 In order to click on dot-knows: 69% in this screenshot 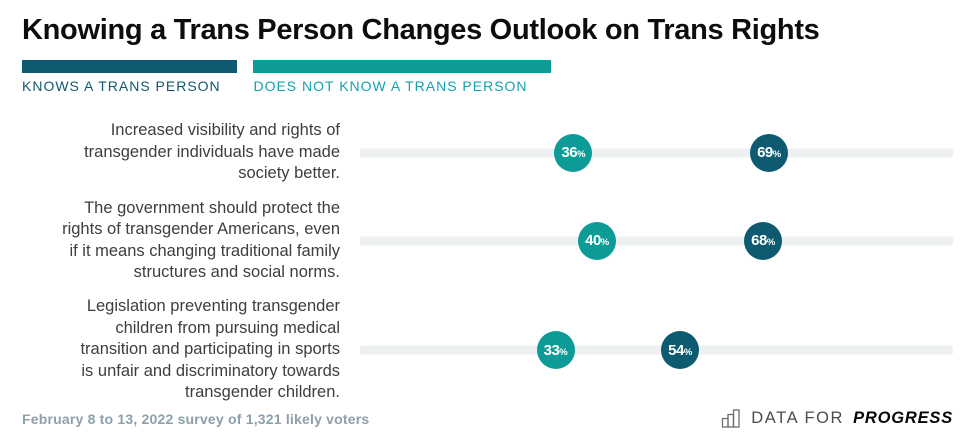, I will do `click(769, 152)`.